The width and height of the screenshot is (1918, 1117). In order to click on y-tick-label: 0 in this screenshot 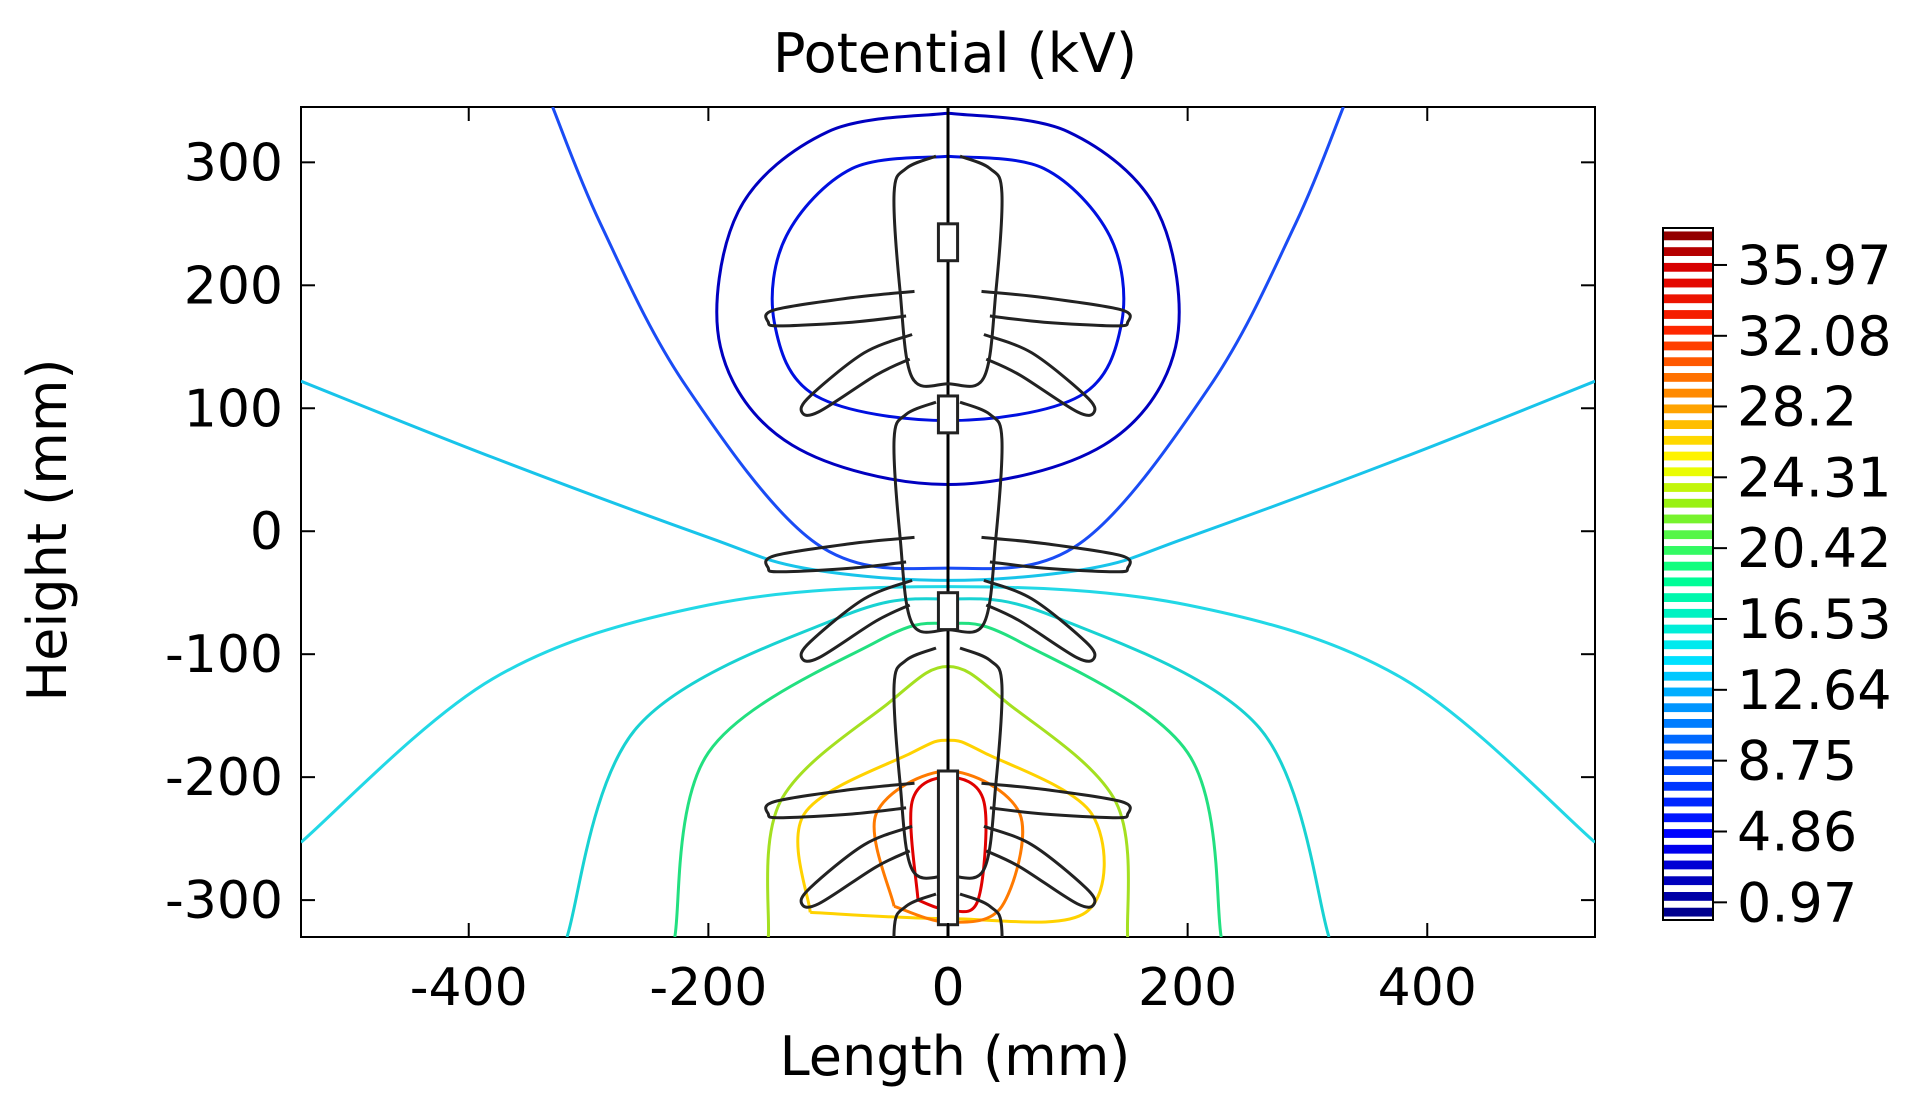, I will do `click(266, 532)`.